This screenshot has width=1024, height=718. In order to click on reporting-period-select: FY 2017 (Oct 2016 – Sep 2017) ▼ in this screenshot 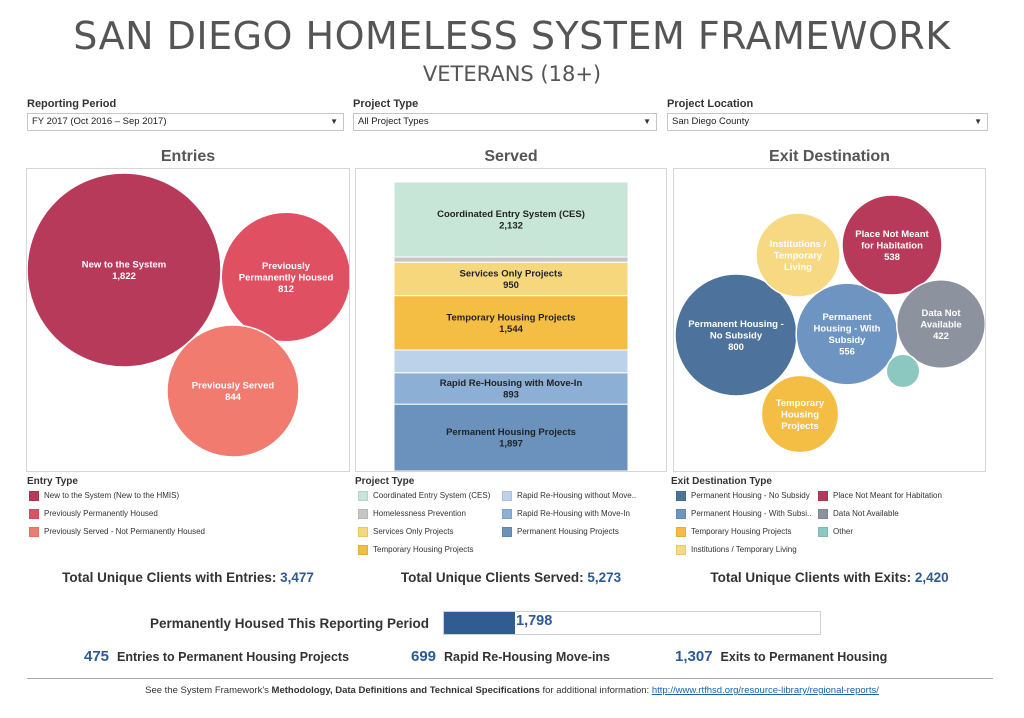, I will do `click(185, 122)`.